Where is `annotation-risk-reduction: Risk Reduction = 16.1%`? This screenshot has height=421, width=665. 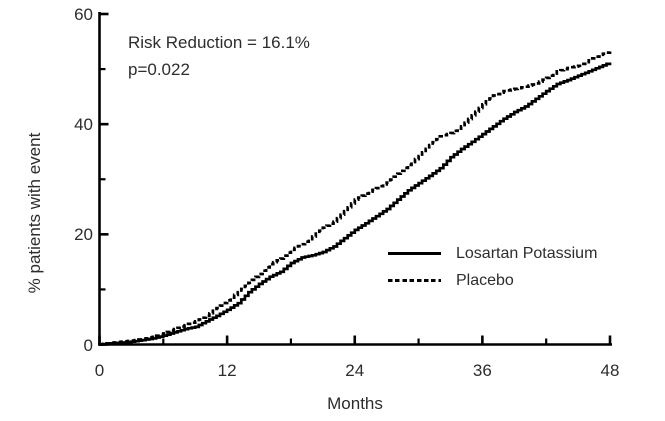
annotation-risk-reduction: Risk Reduction = 16.1% is located at coordinates (219, 42).